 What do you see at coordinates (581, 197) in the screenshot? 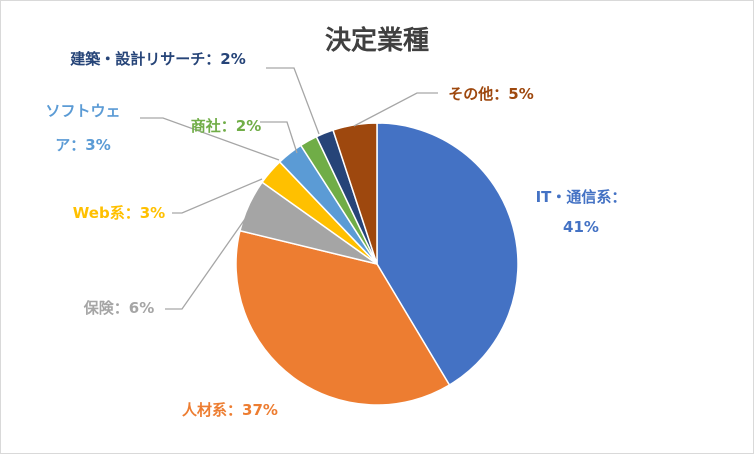
I see `data-label-it-line1: IT・通信系：` at bounding box center [581, 197].